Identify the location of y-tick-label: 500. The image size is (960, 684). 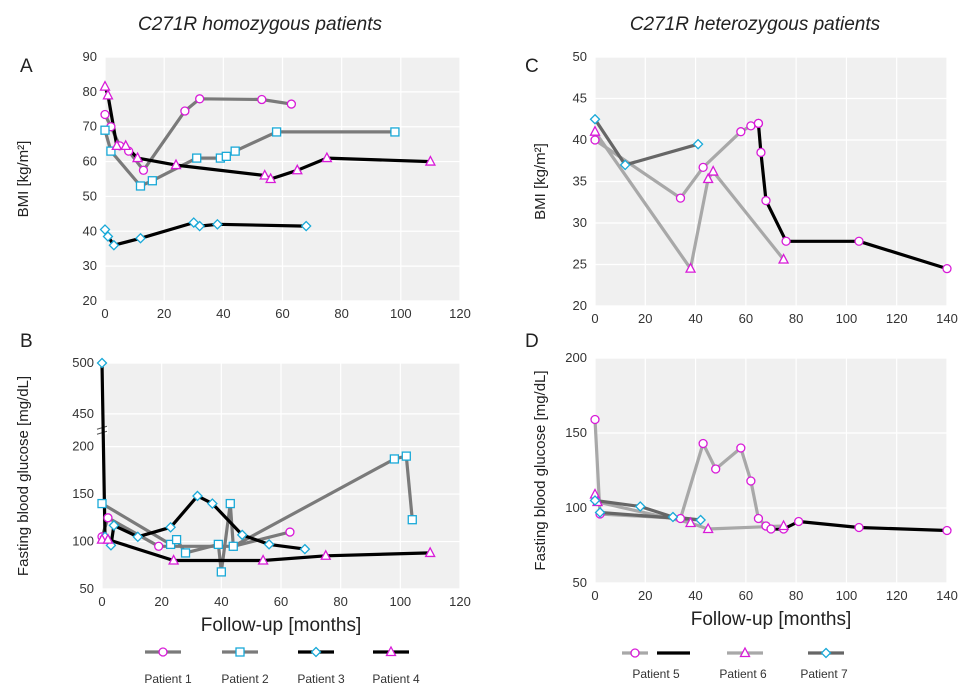
(83, 362).